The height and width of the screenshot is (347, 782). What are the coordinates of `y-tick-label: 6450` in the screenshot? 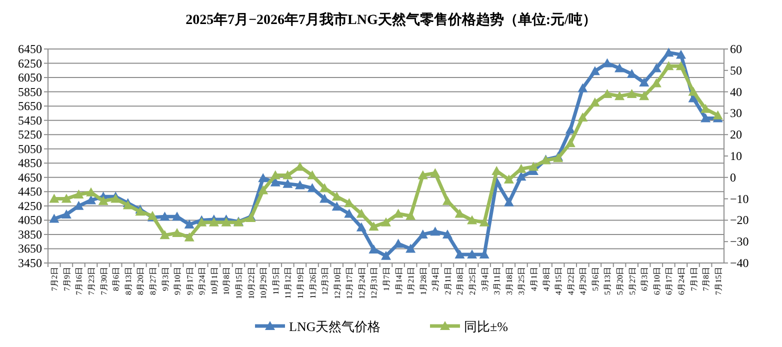 It's located at (30, 49).